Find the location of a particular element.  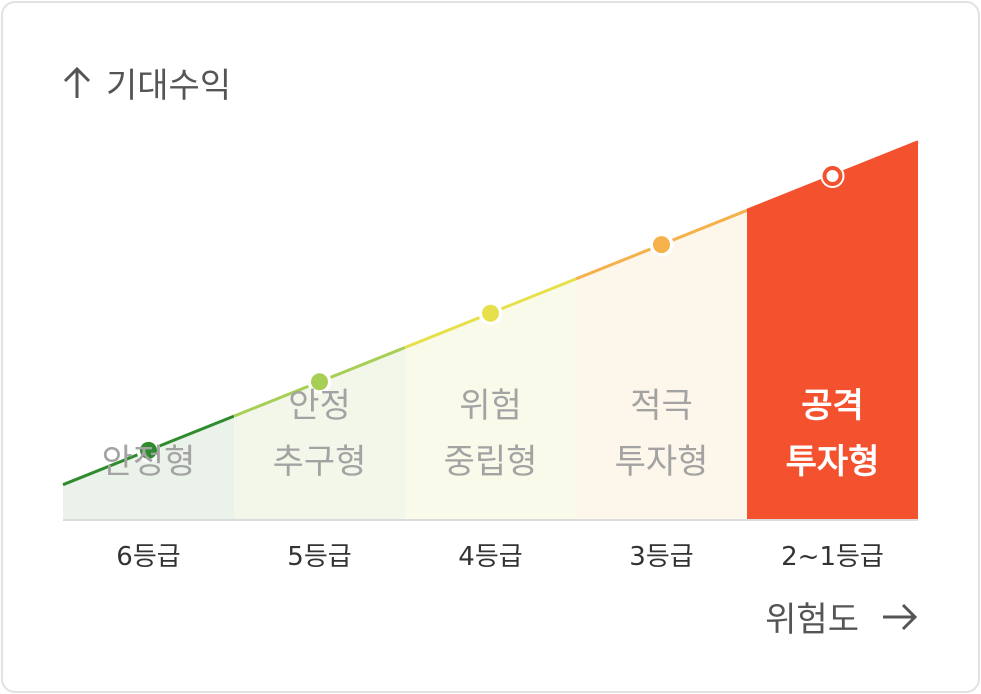

arrow-up-icon is located at coordinates (77, 82).